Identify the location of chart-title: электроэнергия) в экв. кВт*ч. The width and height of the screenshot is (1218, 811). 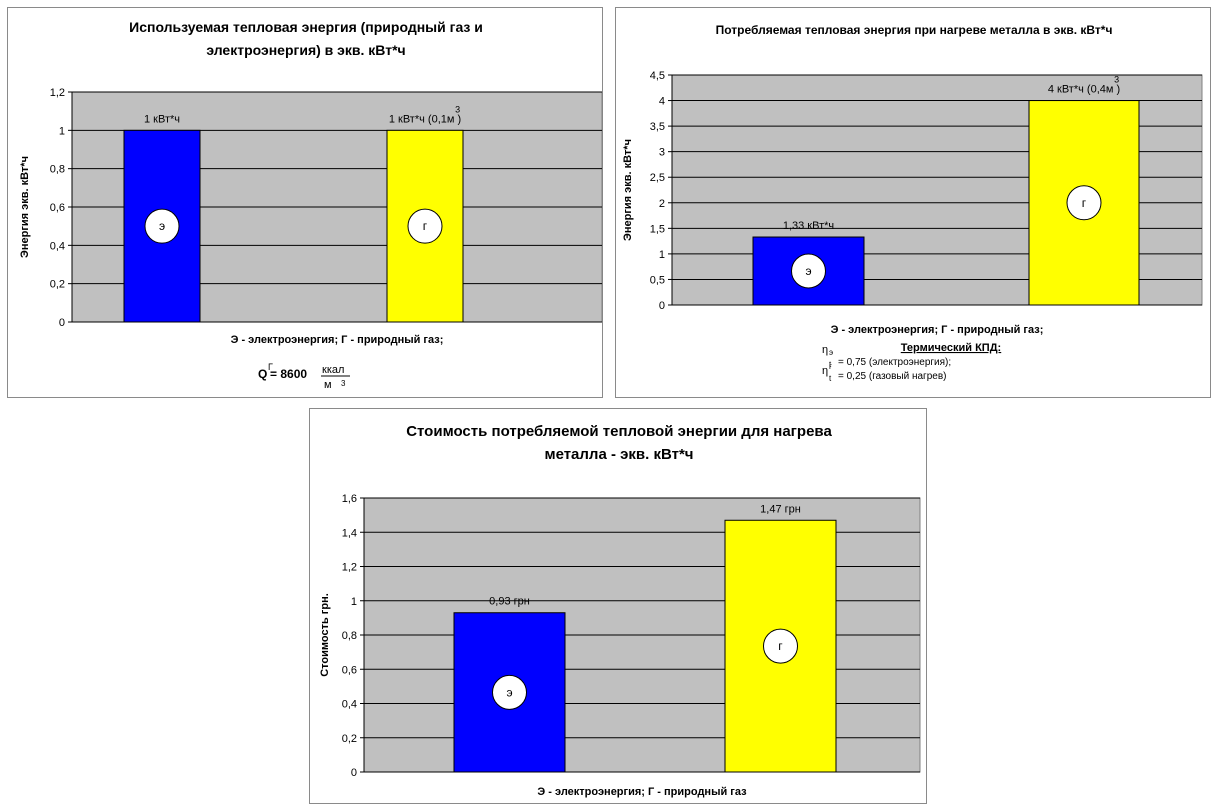
(305, 50).